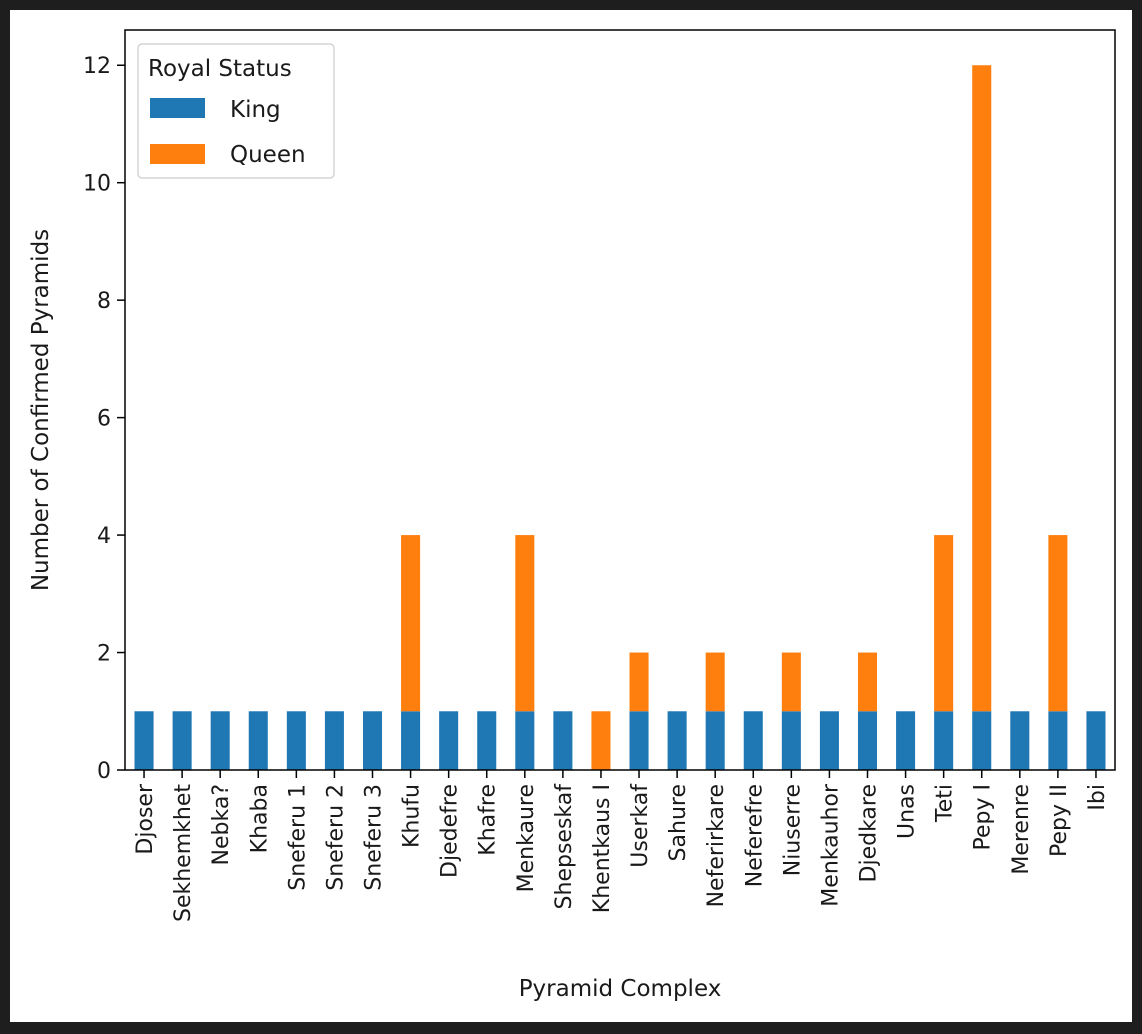  What do you see at coordinates (716, 845) in the screenshot?
I see `x-tick-label: Neferirkare` at bounding box center [716, 845].